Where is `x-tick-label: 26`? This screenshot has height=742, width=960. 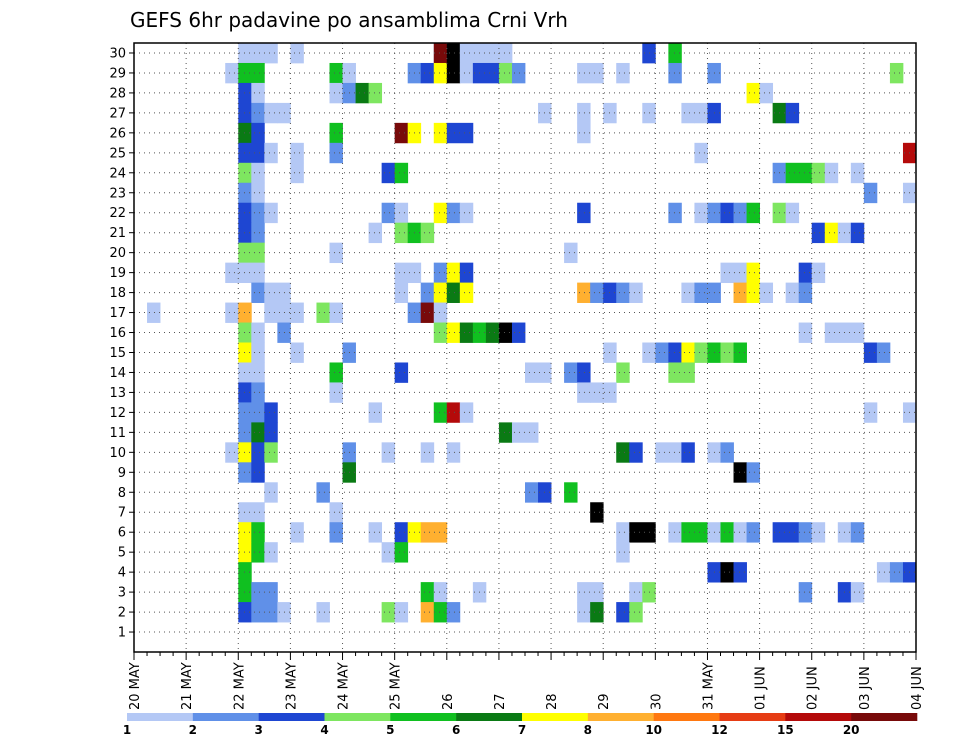
x-tick-label: 26 is located at coordinates (448, 701).